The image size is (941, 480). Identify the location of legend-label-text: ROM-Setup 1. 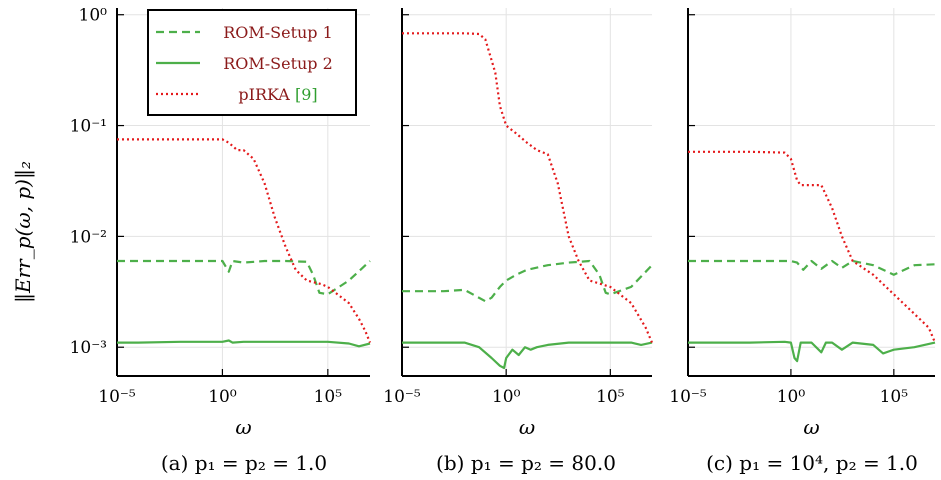
(278, 32).